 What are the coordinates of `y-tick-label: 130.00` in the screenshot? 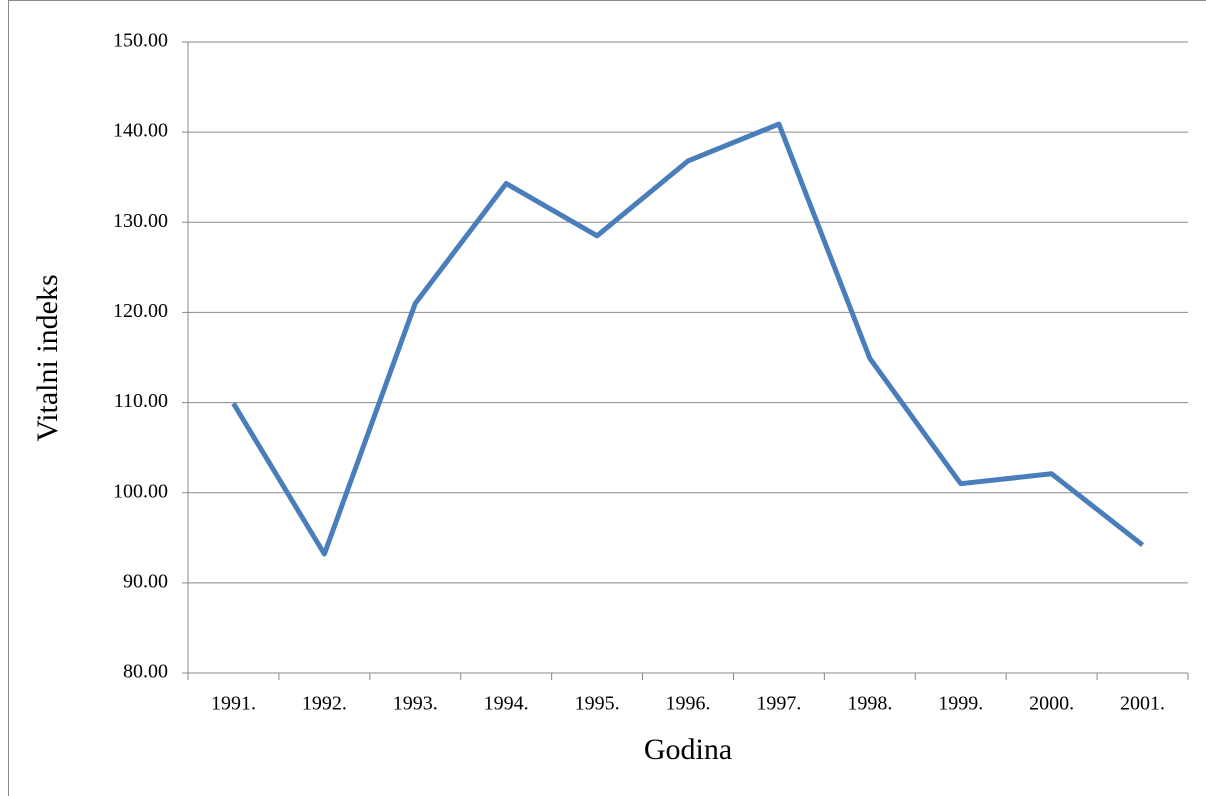 It's located at (140, 221).